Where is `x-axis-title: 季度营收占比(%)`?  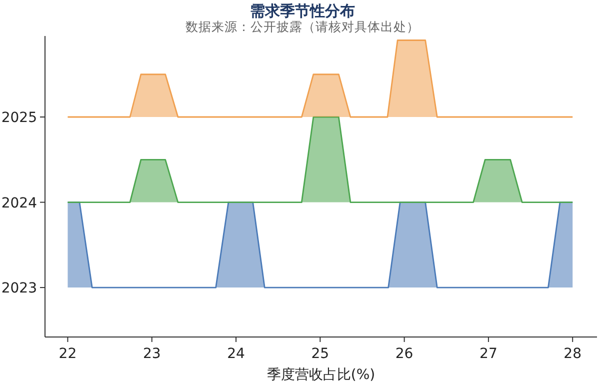 x-axis-title: 季度营收占比(%) is located at coordinates (321, 375).